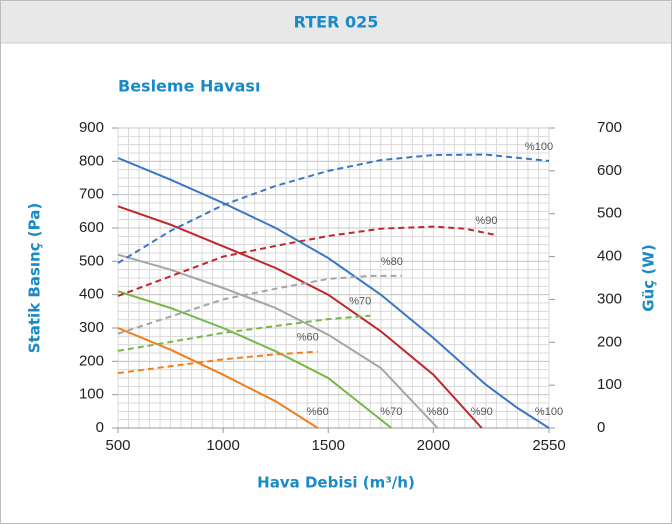 The height and width of the screenshot is (524, 672). I want to click on x-tick-label: 1000, so click(222, 445).